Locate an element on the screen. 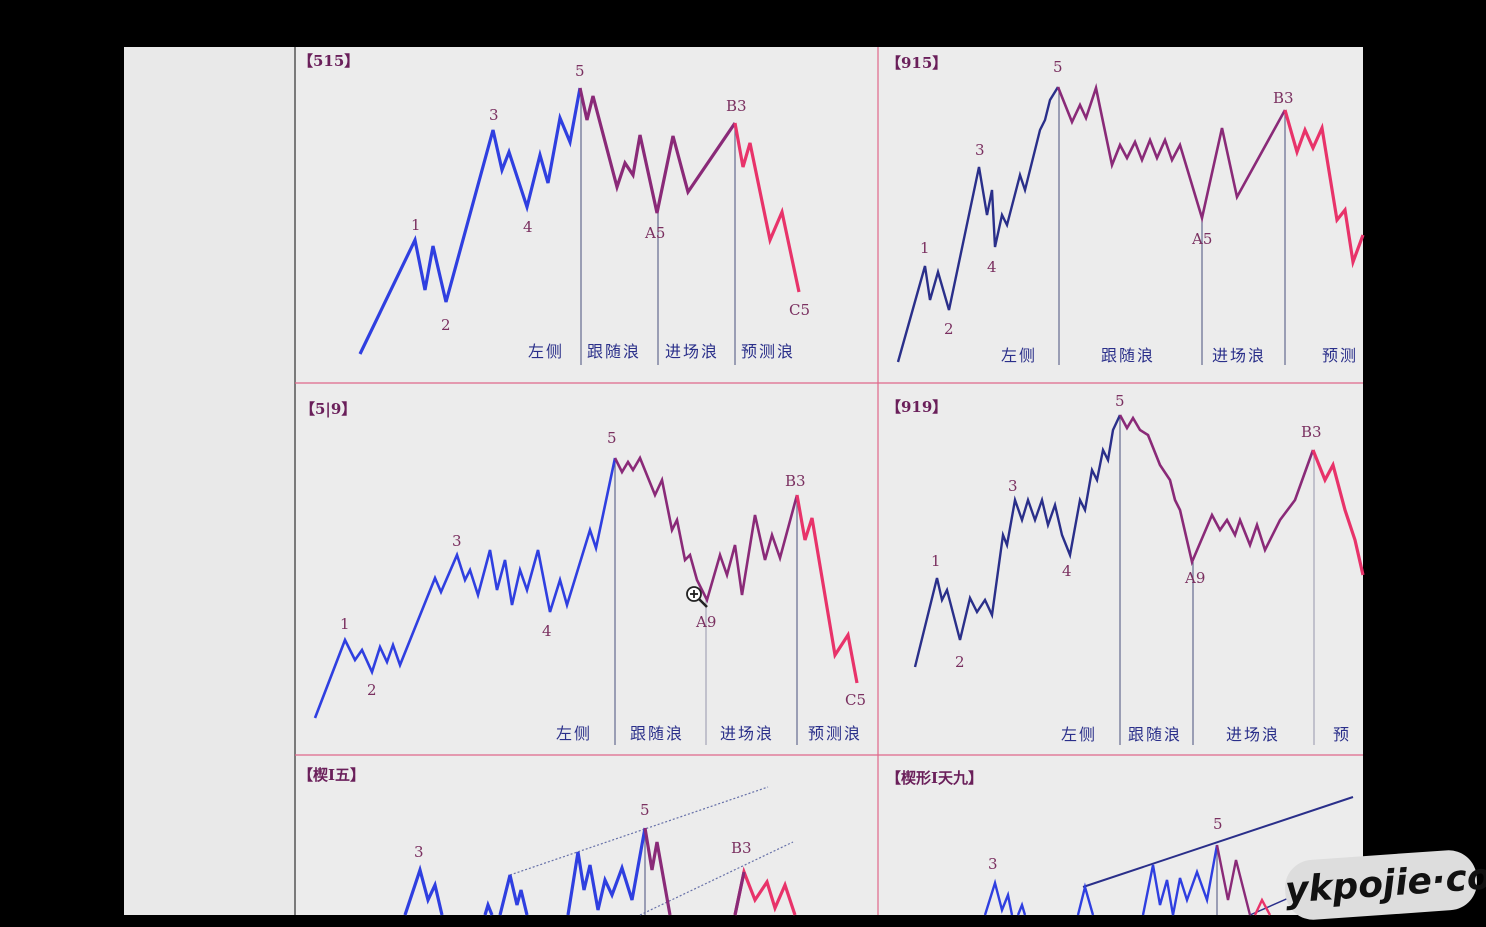  panel-title: 【楔形I天九】 is located at coordinates (934, 778).